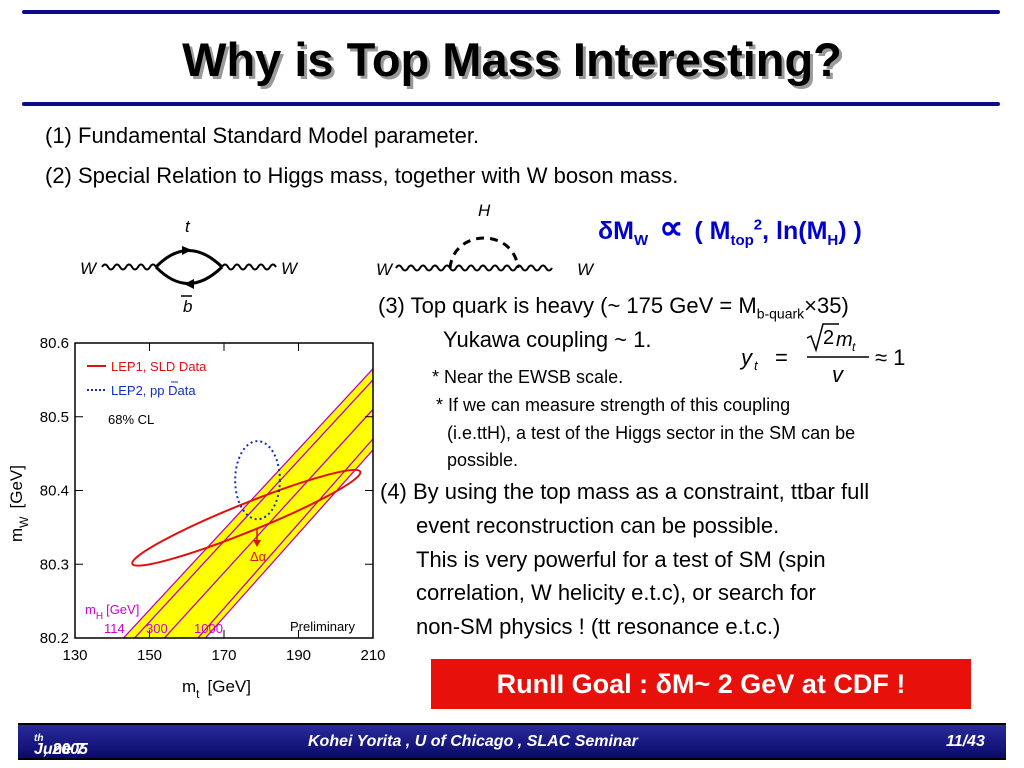 The width and height of the screenshot is (1024, 768). What do you see at coordinates (159, 366) in the screenshot?
I see `legend-lep1-label: LEP1, SLD Data` at bounding box center [159, 366].